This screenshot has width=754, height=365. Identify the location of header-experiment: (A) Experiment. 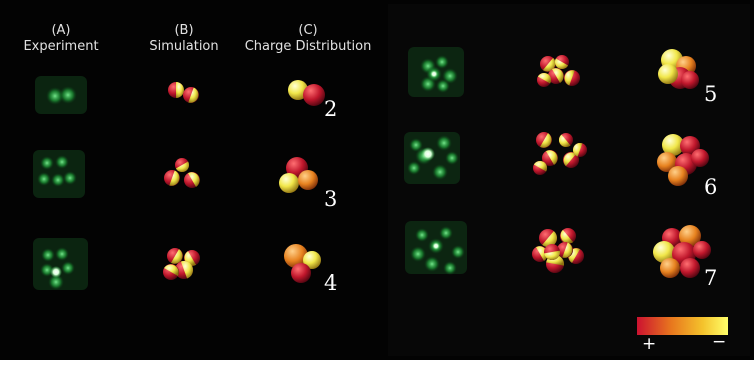
(60, 39).